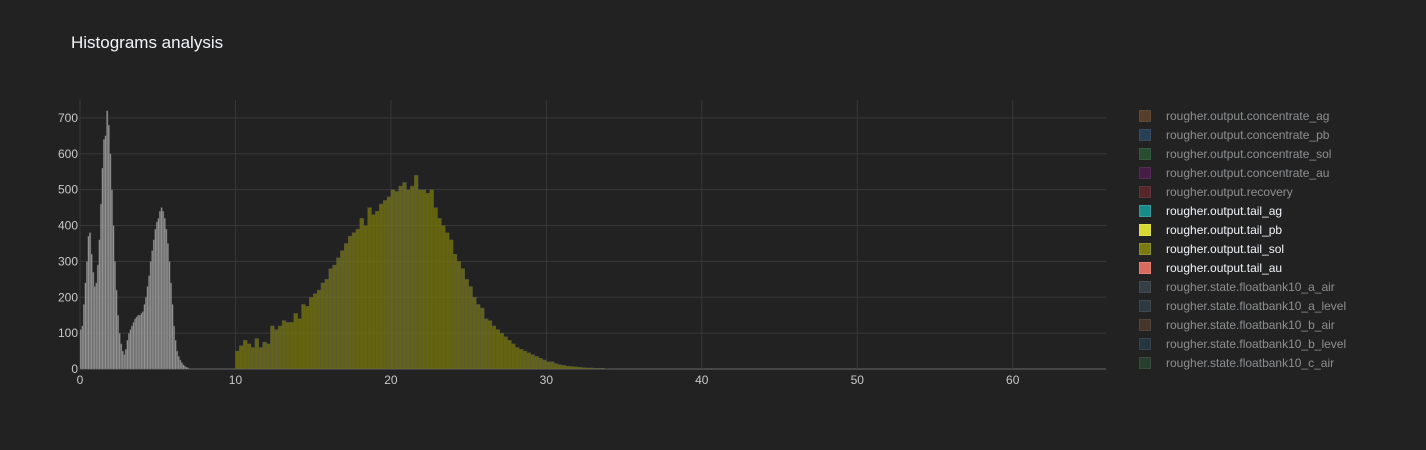 This screenshot has width=1426, height=450. Describe the element at coordinates (1236, 362) in the screenshot. I see `legend-item: rougher.state.floatbank10_c_air` at that location.